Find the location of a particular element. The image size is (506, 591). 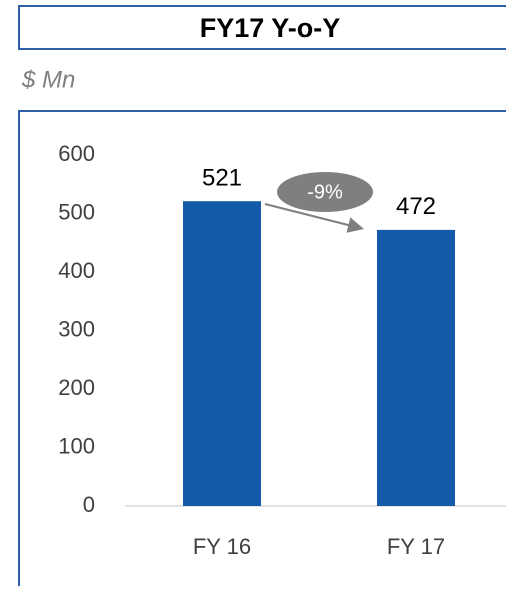

y-tick-label: 100 is located at coordinates (76, 445).